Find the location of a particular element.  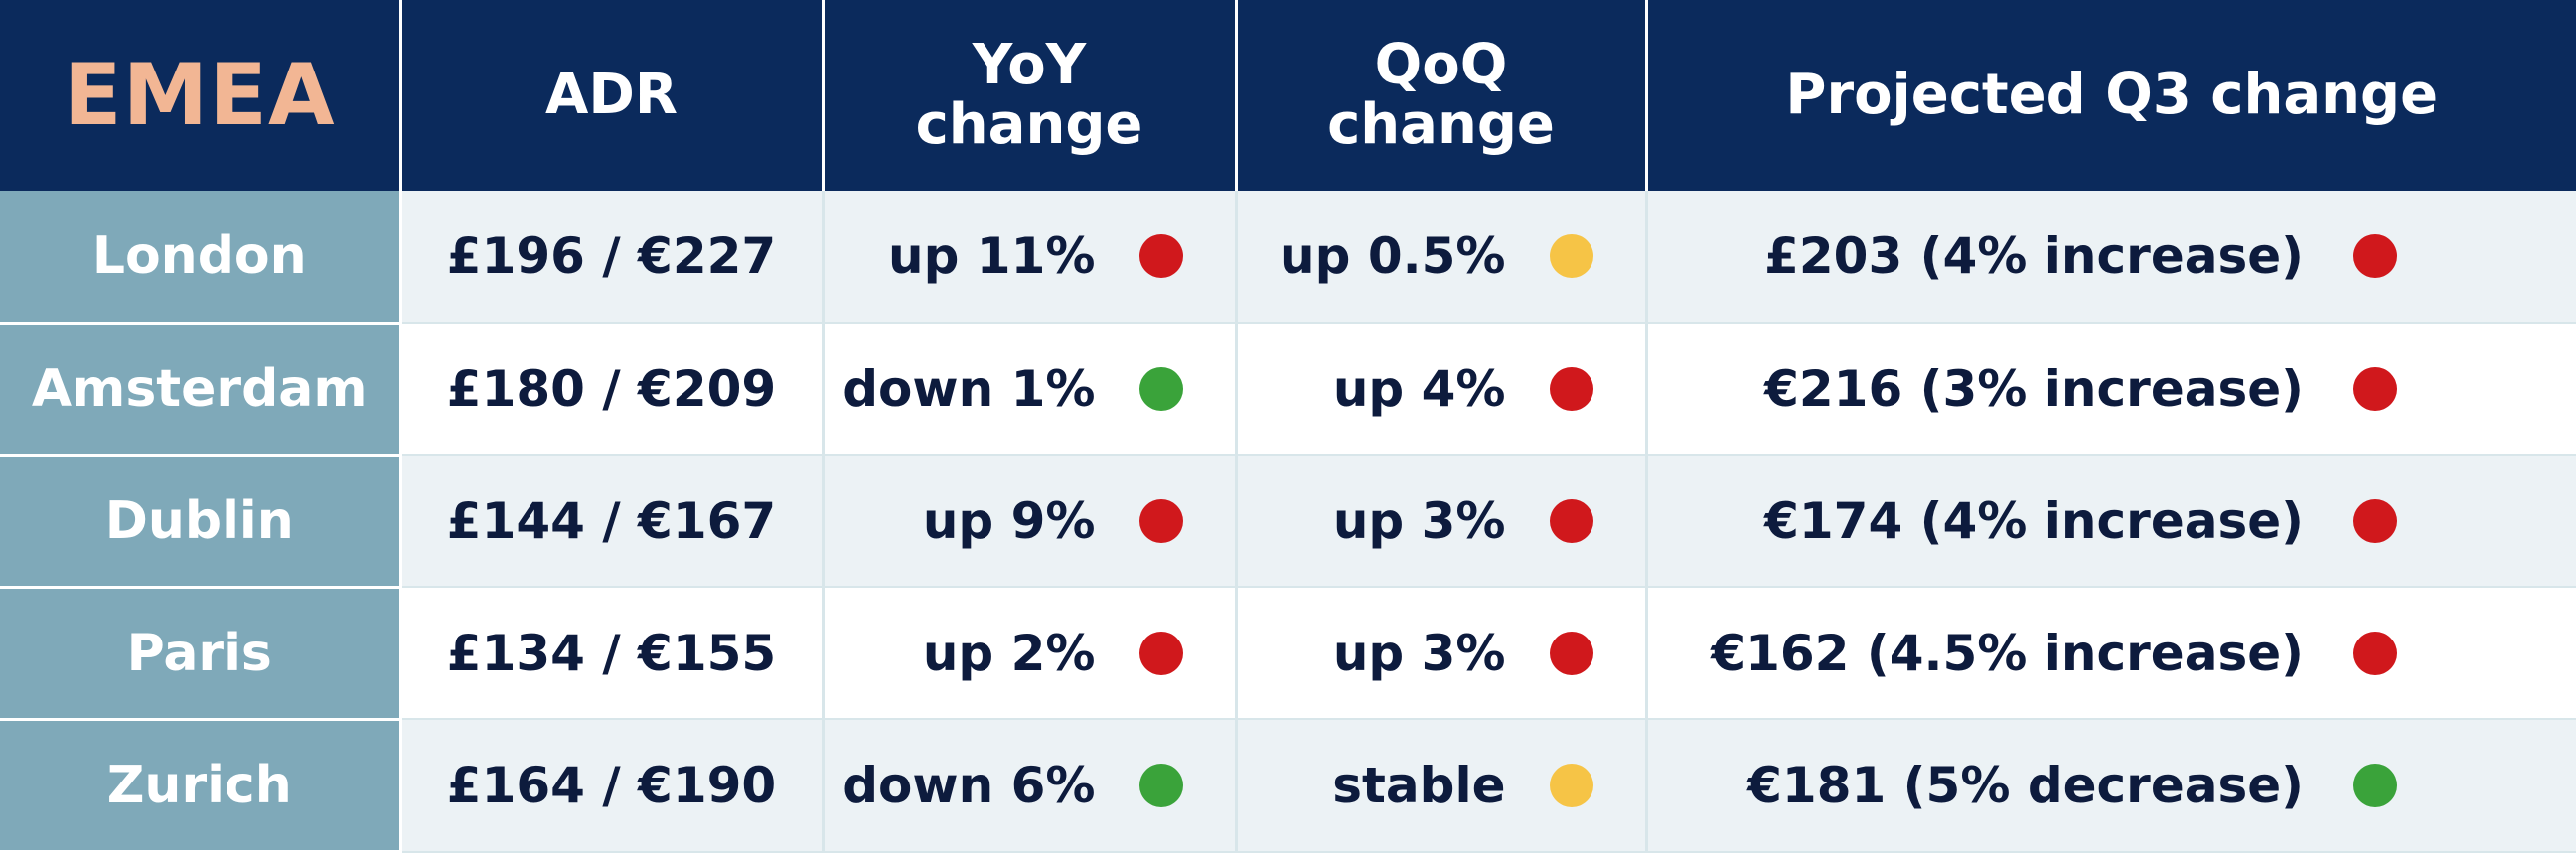

yoy-value: up 2% is located at coordinates (1009, 653).